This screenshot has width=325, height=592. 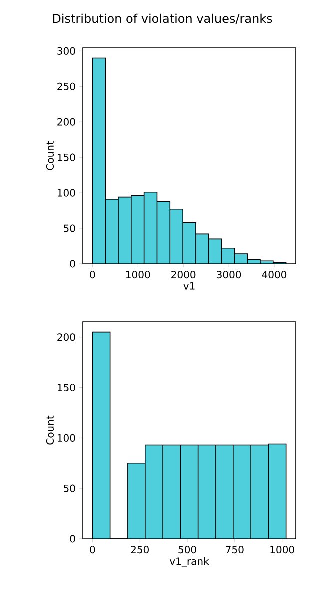 I want to click on x-tick-label: 250, so click(x=140, y=550).